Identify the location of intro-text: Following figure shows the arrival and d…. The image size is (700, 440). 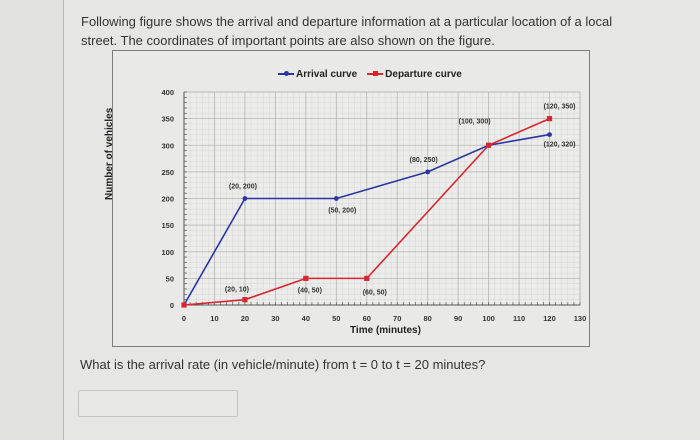
(347, 31).